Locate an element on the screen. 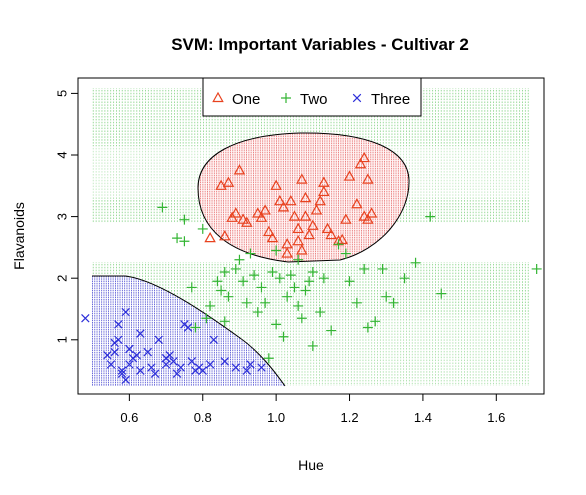  series-three is located at coordinates (173, 346).